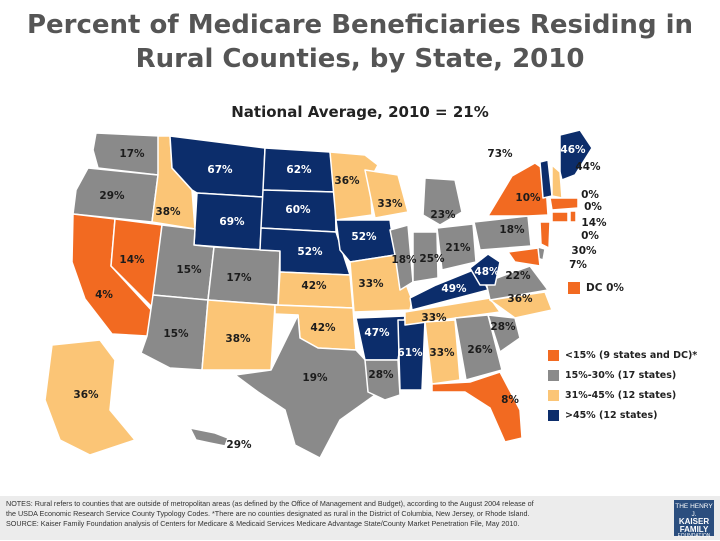 Image resolution: width=720 pixels, height=541 pixels. I want to click on legend-label-lt15: <15% (9 states and DC)*, so click(631, 355).